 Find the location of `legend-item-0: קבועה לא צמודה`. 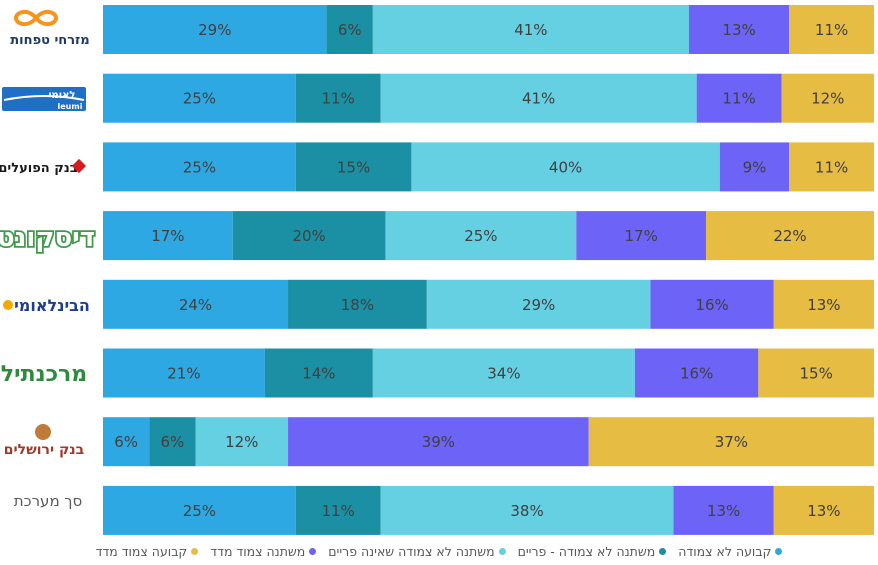

legend-item-0: קבועה לא צמודה is located at coordinates (730, 551).